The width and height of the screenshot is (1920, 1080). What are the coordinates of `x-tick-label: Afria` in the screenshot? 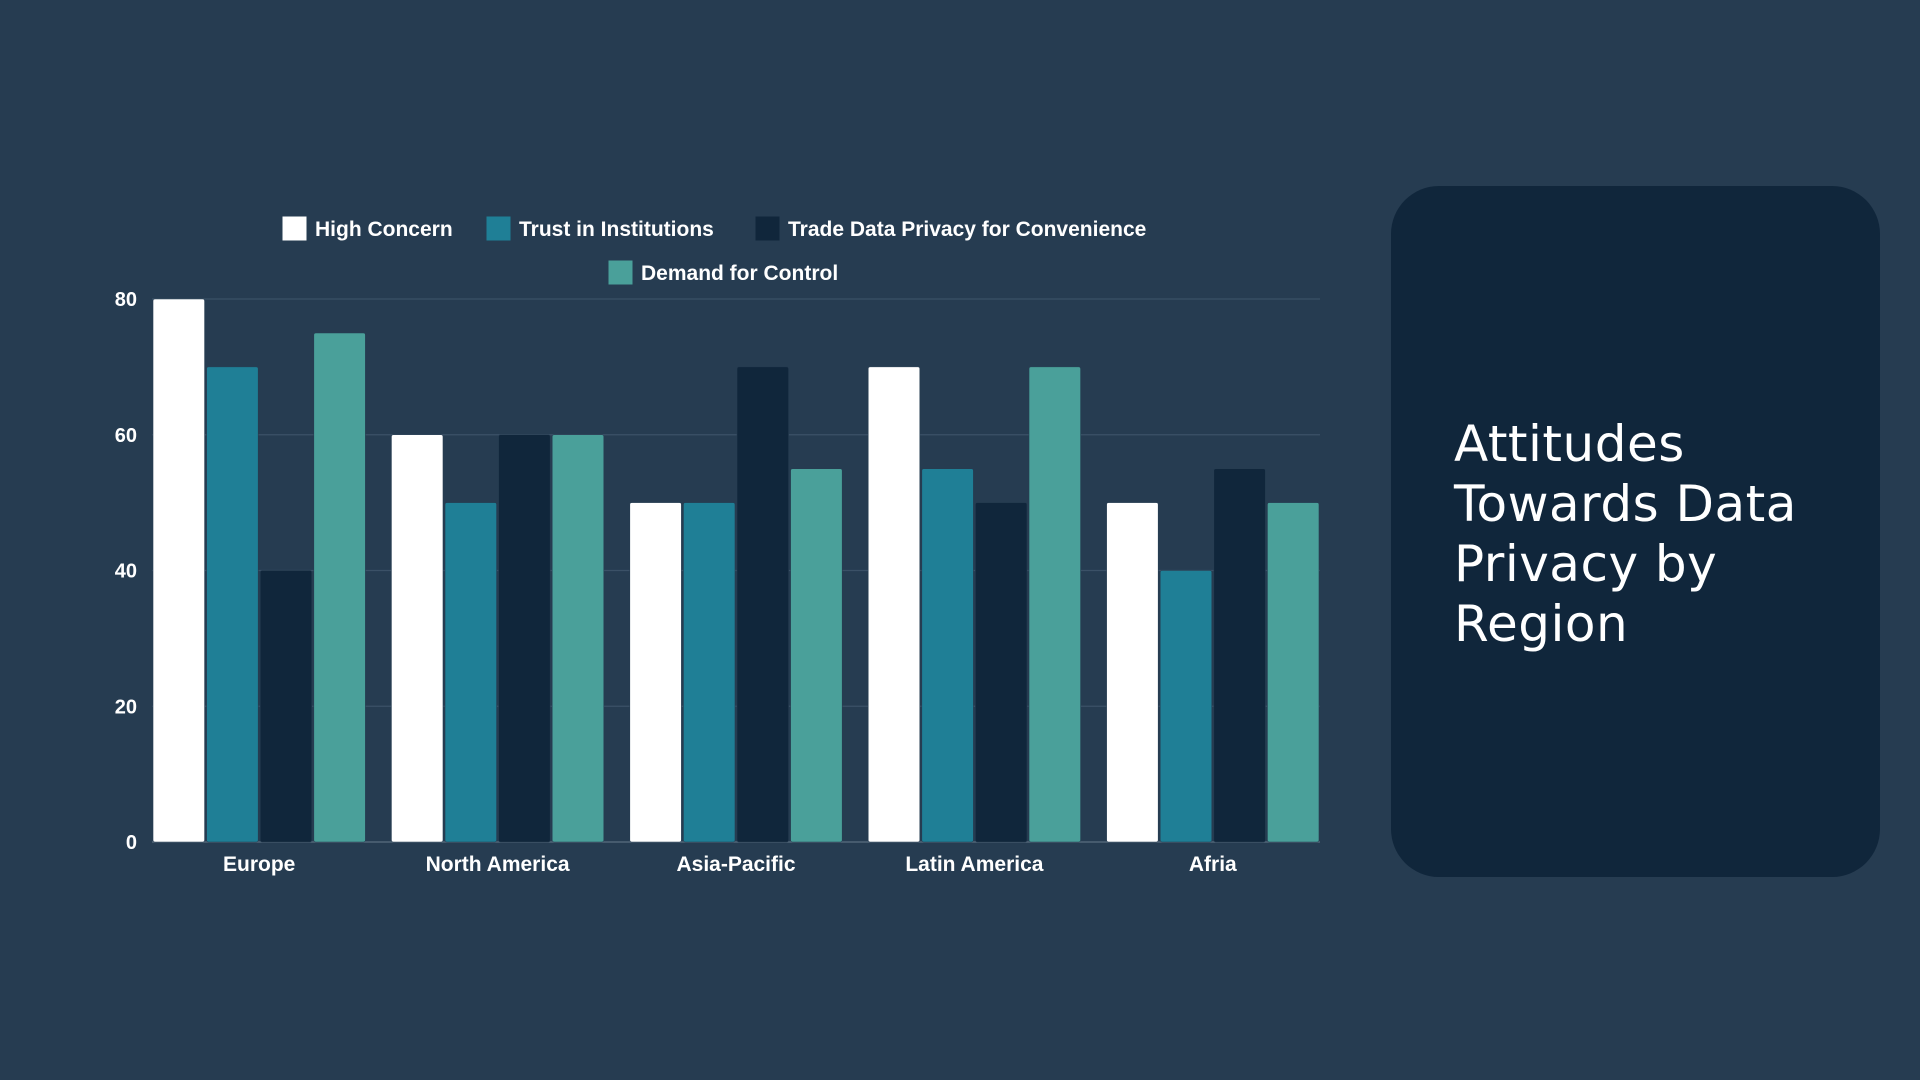 It's located at (1213, 864).